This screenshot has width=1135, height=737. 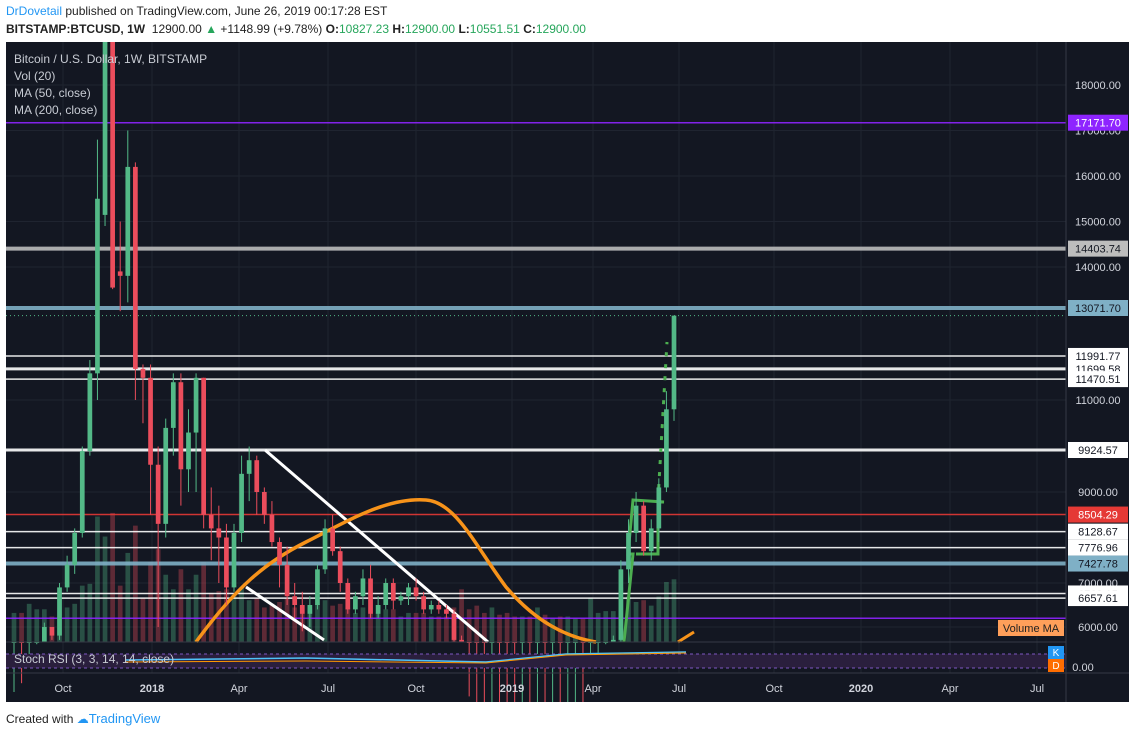 I want to click on tradingview-brand: TradingView, so click(x=124, y=718).